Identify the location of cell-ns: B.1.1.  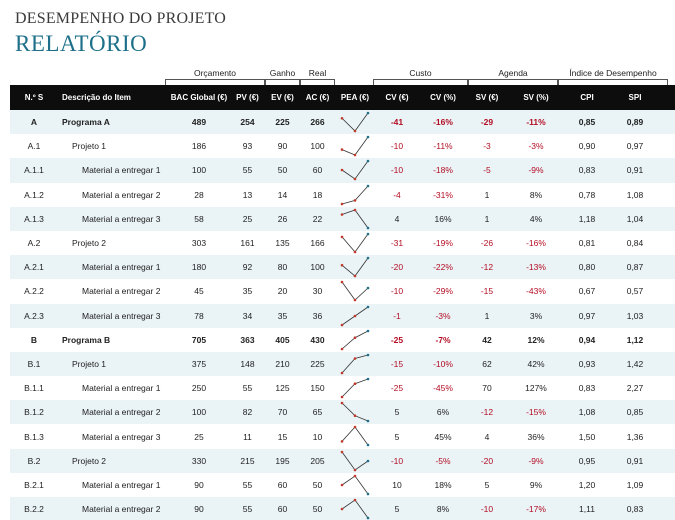
(34, 388).